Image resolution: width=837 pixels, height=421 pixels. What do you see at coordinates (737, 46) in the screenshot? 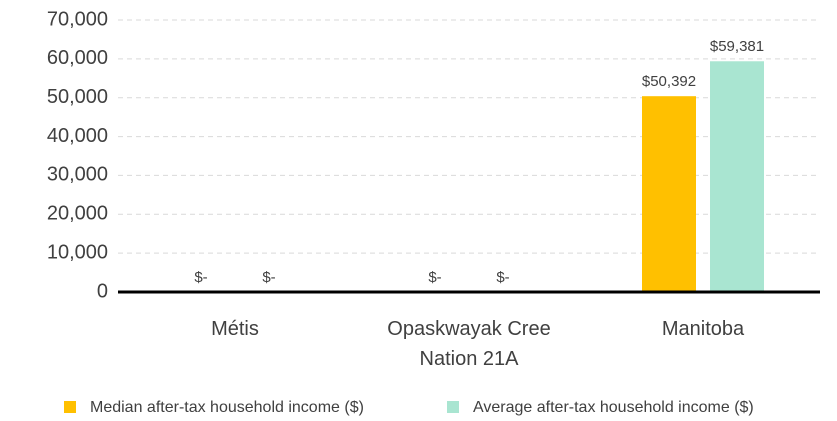
I see `value-label: $59,381` at bounding box center [737, 46].